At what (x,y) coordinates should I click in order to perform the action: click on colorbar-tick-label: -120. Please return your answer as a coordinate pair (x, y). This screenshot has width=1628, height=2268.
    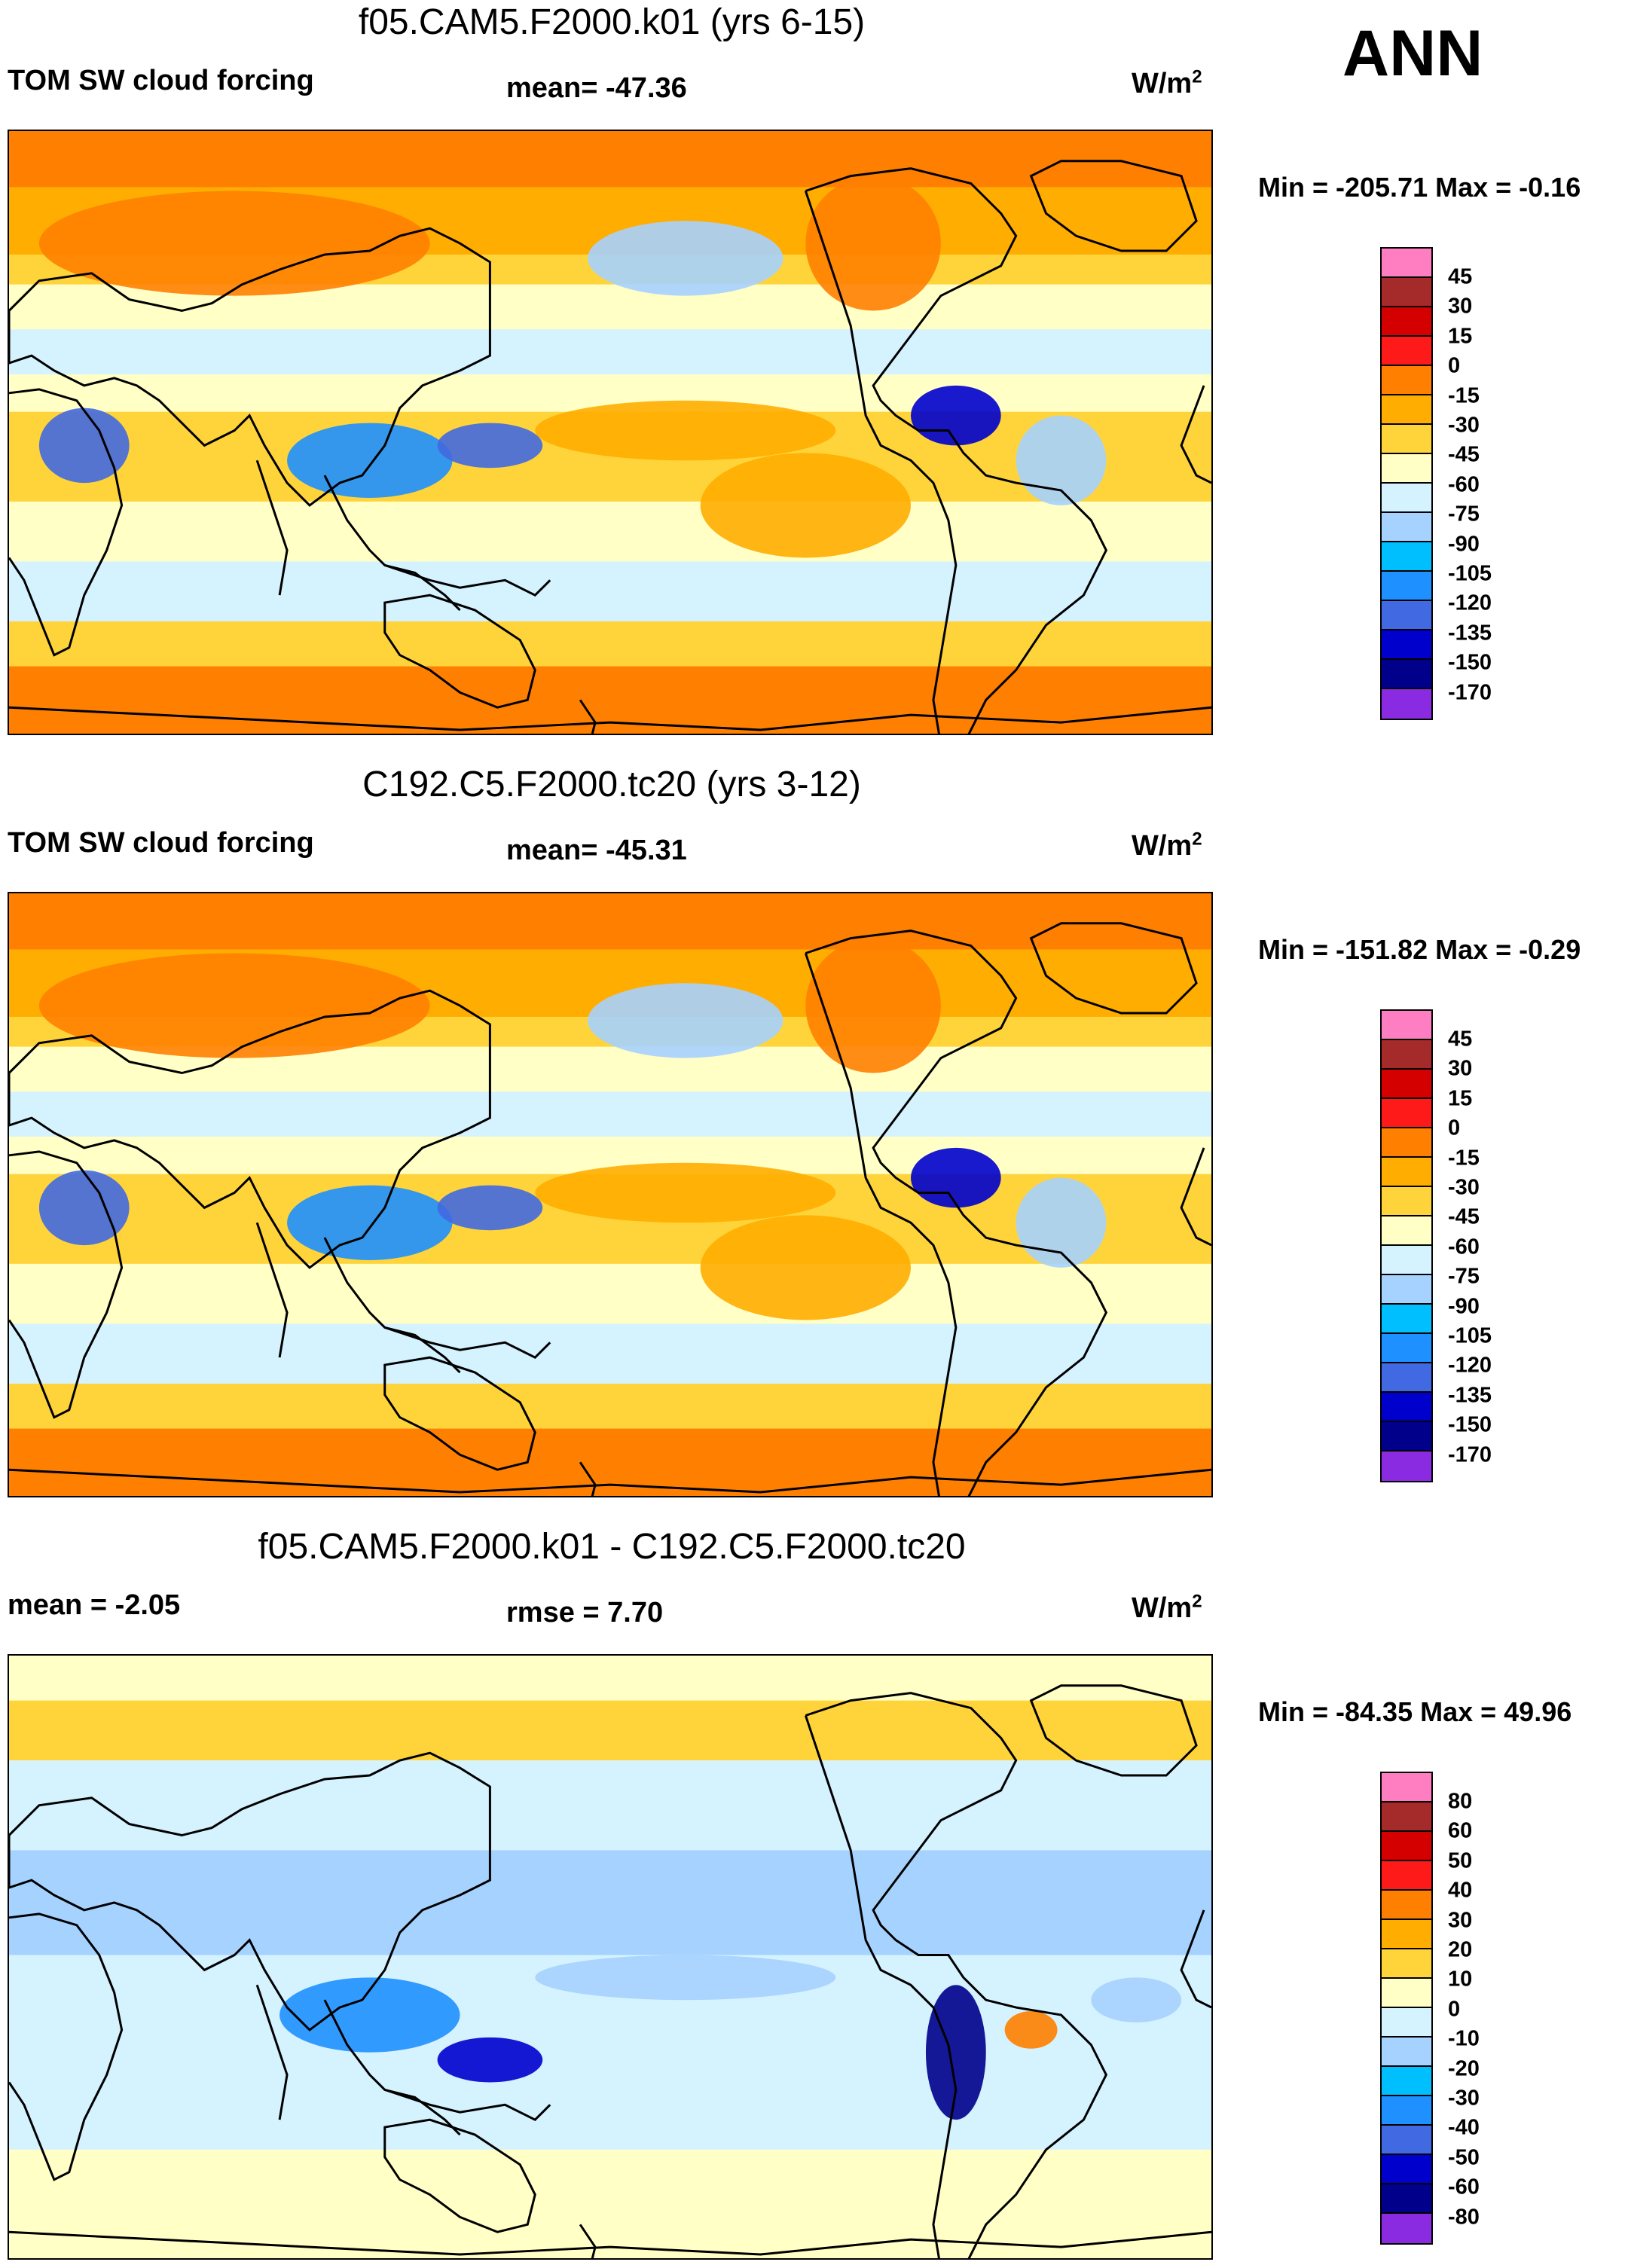
    Looking at the image, I should click on (1470, 603).